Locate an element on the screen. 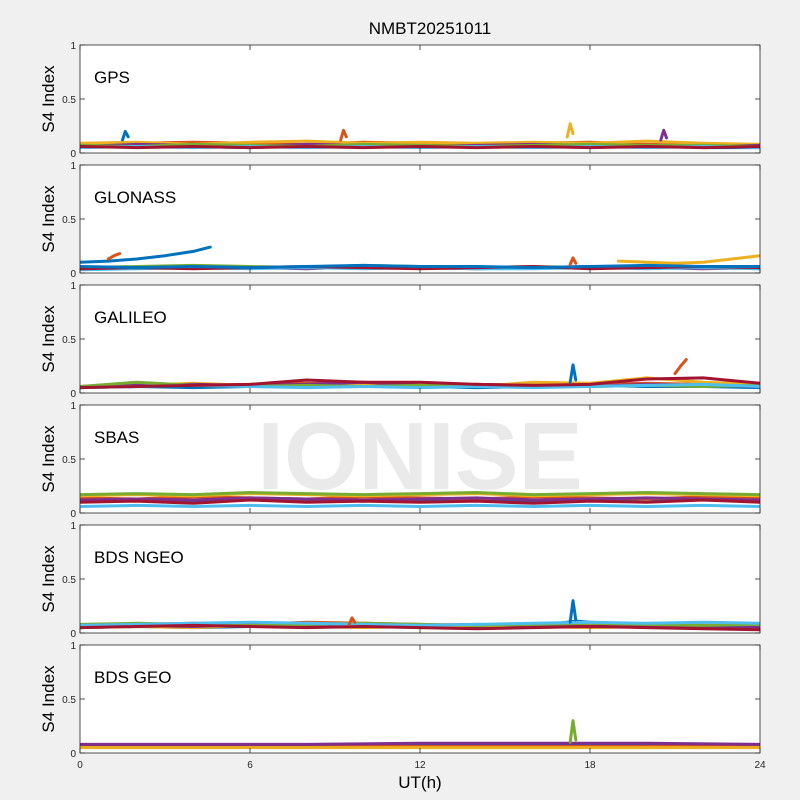 The height and width of the screenshot is (800, 800). panel-bds-geo: 0 0.5 1 BDS GEO S4 Index is located at coordinates (400, 700).